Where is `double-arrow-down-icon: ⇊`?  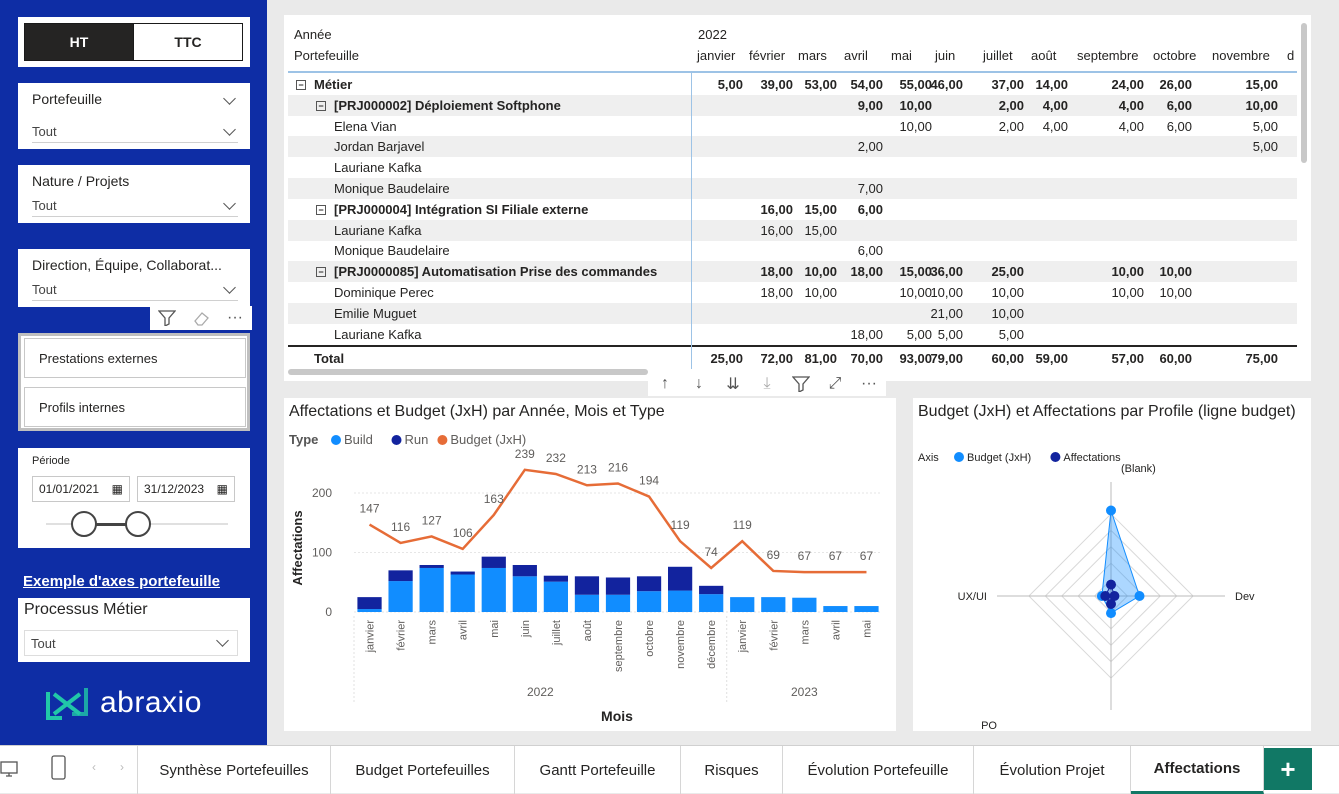 double-arrow-down-icon: ⇊ is located at coordinates (733, 384).